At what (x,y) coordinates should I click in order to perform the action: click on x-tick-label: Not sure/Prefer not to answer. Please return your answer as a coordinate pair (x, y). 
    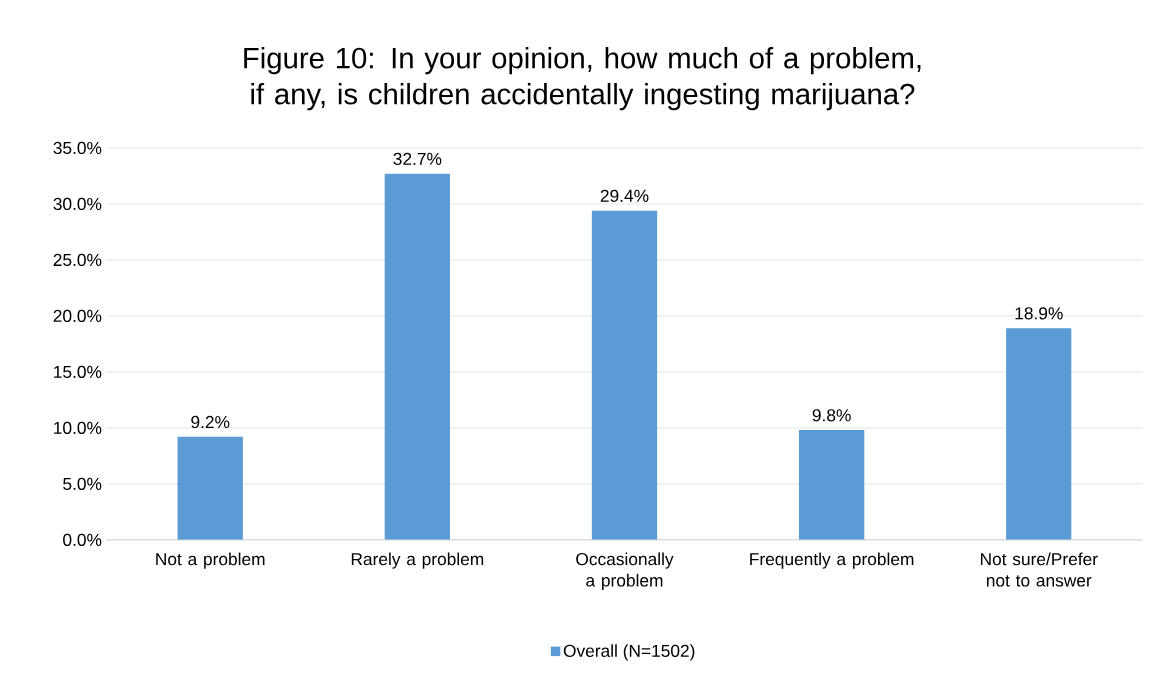
    Looking at the image, I should click on (1039, 569).